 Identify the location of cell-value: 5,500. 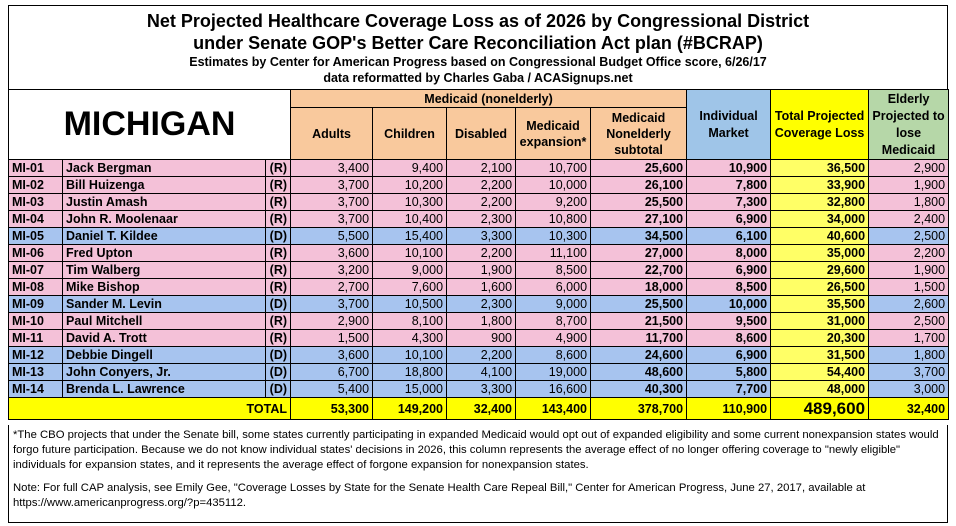
(332, 236).